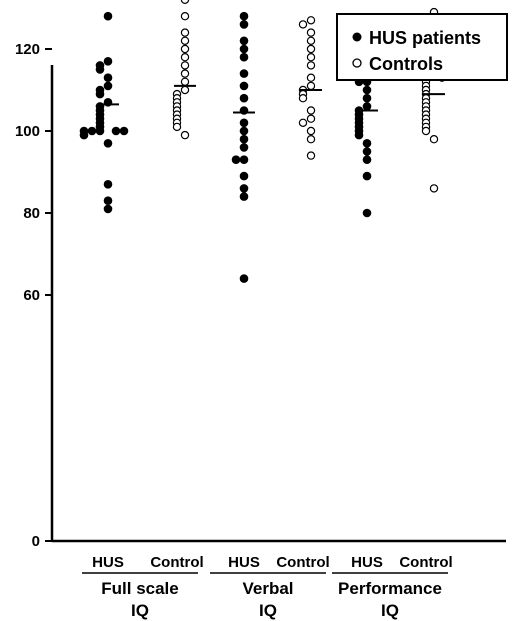 Image resolution: width=512 pixels, height=621 pixels. What do you see at coordinates (36, 541) in the screenshot?
I see `y-tick-label: 0` at bounding box center [36, 541].